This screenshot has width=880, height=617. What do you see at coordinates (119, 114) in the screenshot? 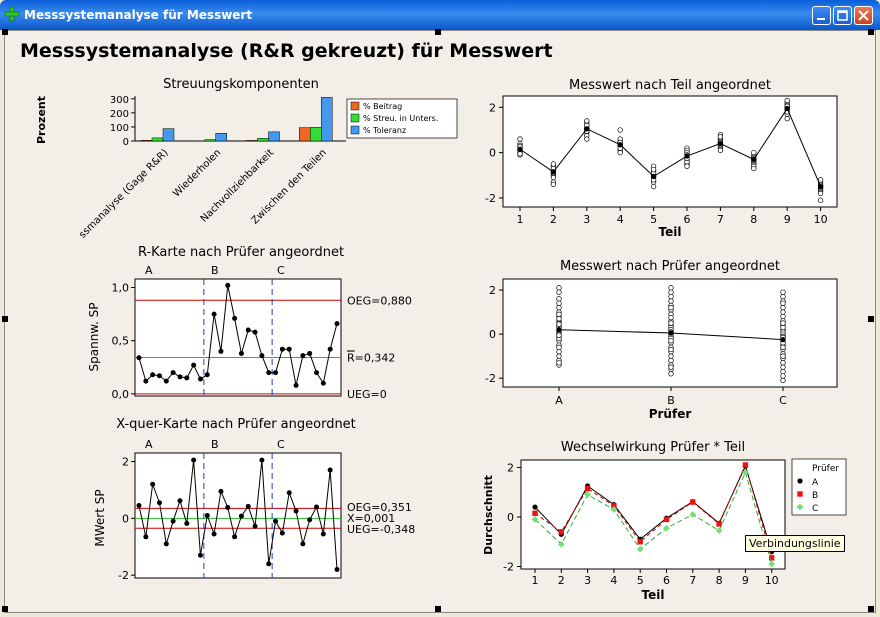
I see `y-tick-label: 200` at bounding box center [119, 114].